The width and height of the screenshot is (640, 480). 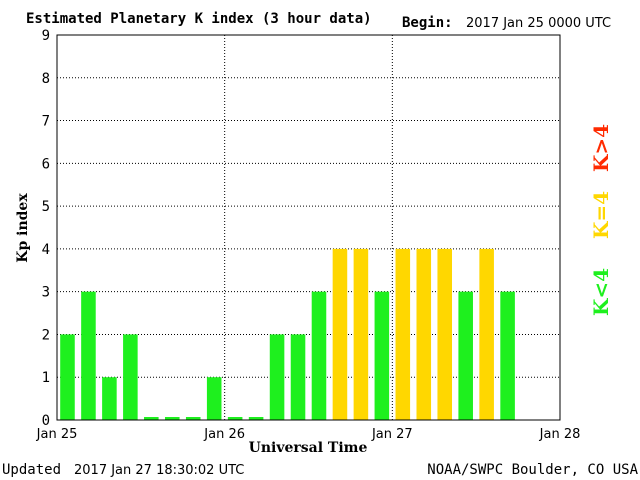 I want to click on y-tick-label: 8, so click(x=46, y=79).